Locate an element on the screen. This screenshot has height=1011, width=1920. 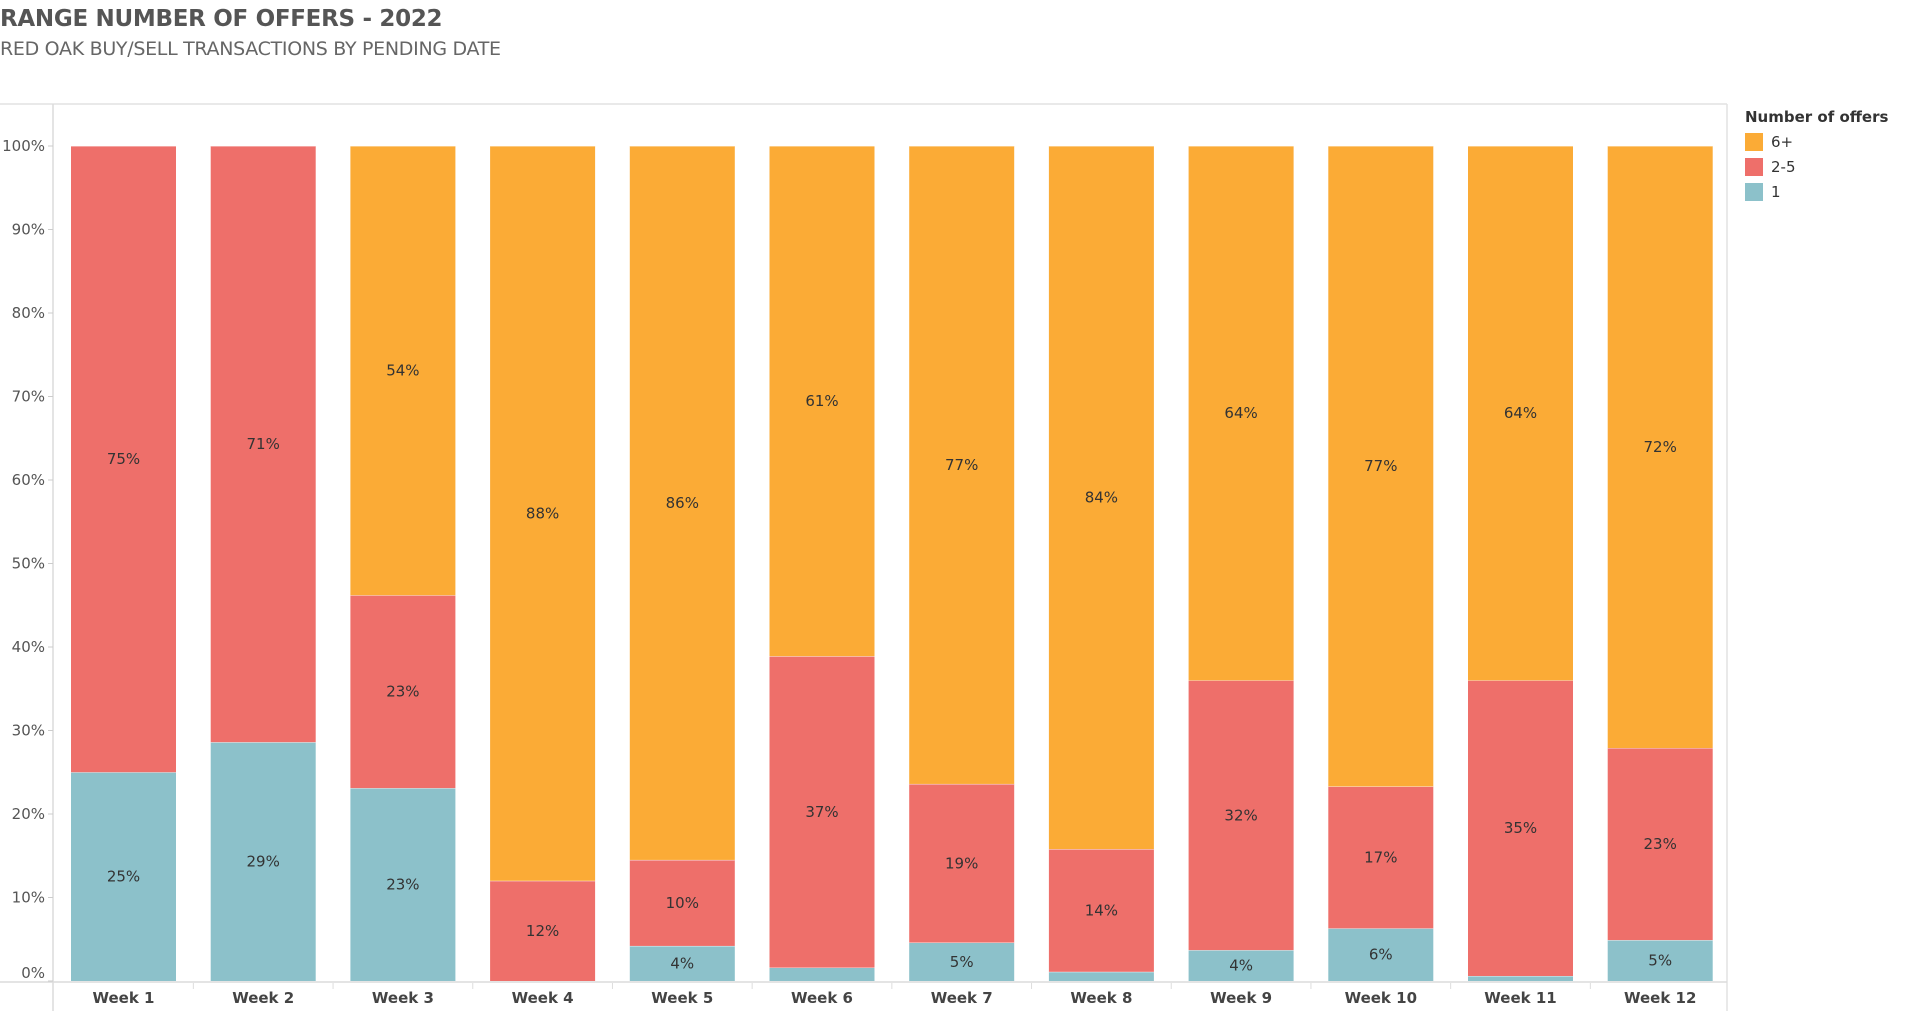
bar-data-label: 61% is located at coordinates (821, 401).